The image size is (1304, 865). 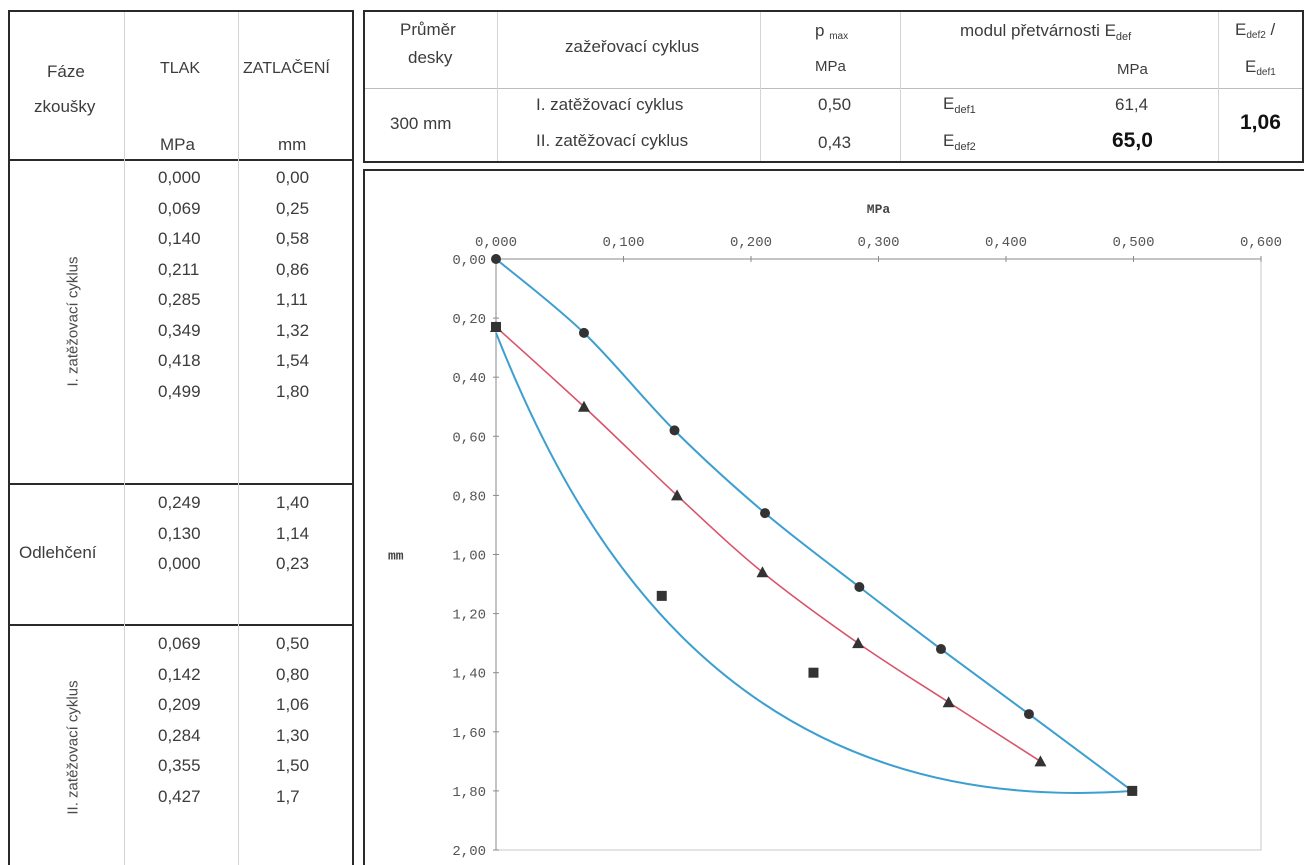 What do you see at coordinates (179, 736) in the screenshot?
I see `pressure-cell: 0,284` at bounding box center [179, 736].